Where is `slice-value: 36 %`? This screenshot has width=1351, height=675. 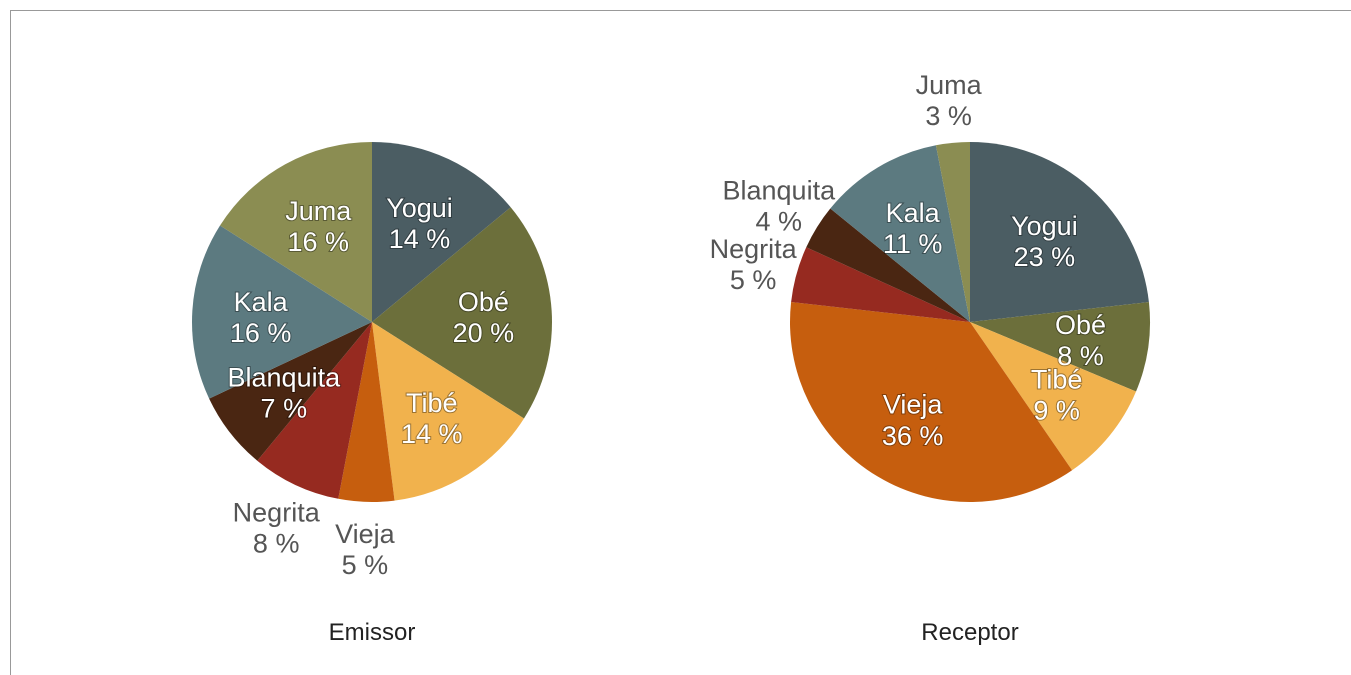 slice-value: 36 % is located at coordinates (913, 436).